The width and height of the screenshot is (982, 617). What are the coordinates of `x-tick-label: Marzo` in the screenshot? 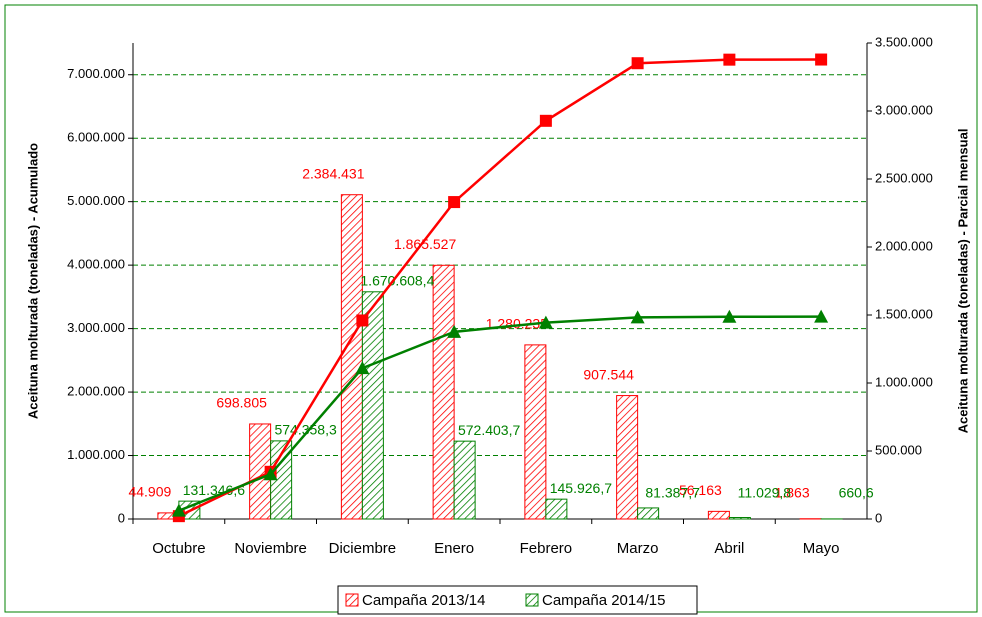 It's located at (638, 548).